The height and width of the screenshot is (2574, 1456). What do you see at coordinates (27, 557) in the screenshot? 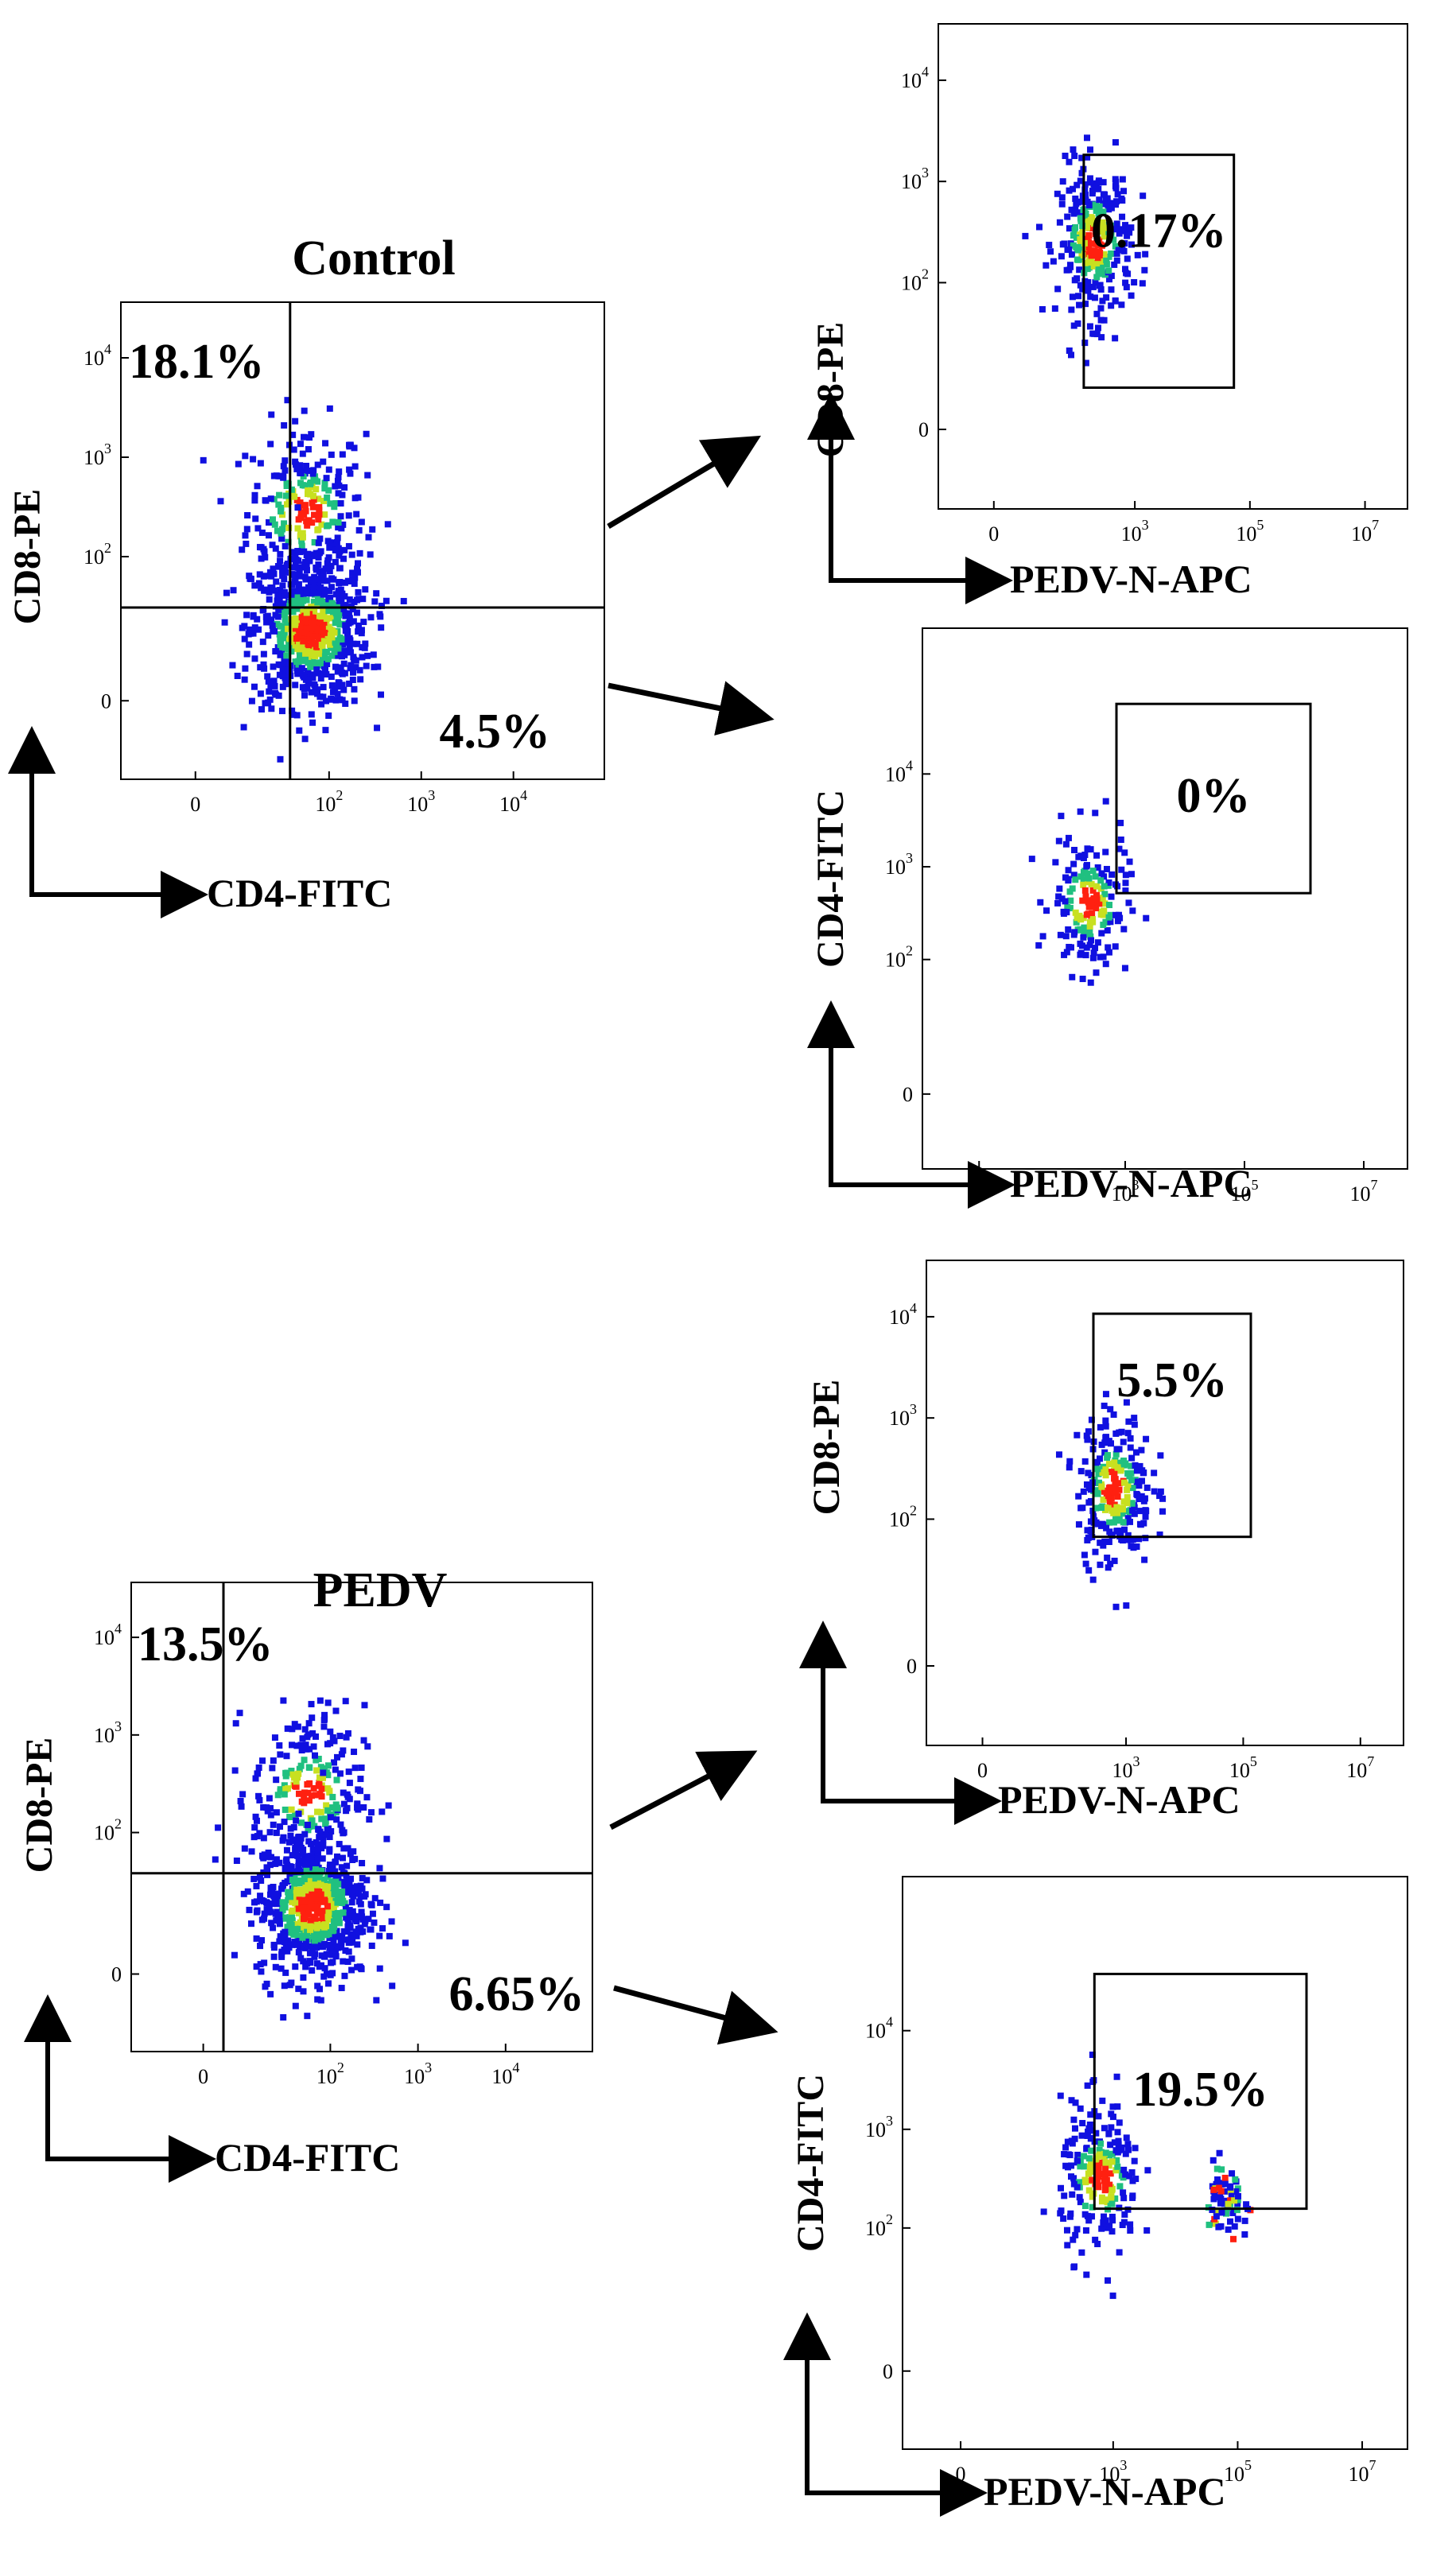
I see `control_main-y-axis-label: CD8-PE` at bounding box center [27, 557].